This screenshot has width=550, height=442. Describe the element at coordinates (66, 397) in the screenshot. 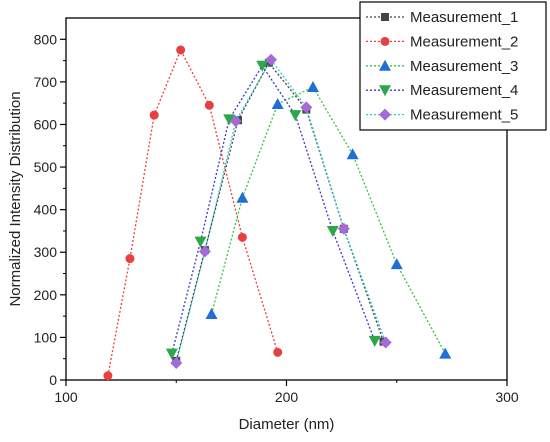

I see `x-tick-label-0: 100` at that location.